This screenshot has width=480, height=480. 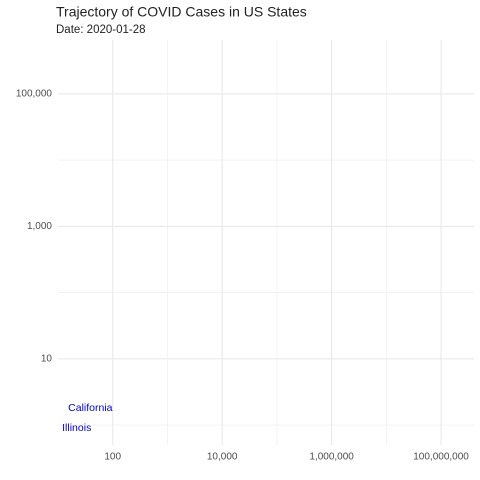 What do you see at coordinates (181, 12) in the screenshot?
I see `chart-title: Trajectory of COVID Cases in US States` at bounding box center [181, 12].